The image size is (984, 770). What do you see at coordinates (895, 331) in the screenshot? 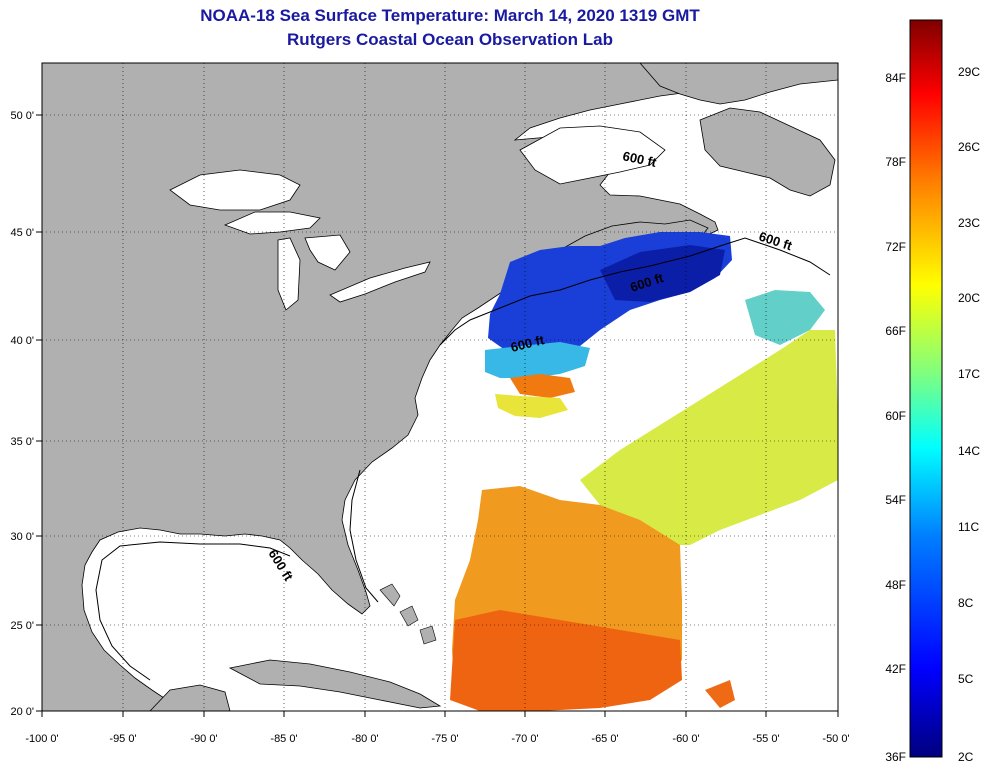
I see `colorbar-f-label: 66F` at bounding box center [895, 331].